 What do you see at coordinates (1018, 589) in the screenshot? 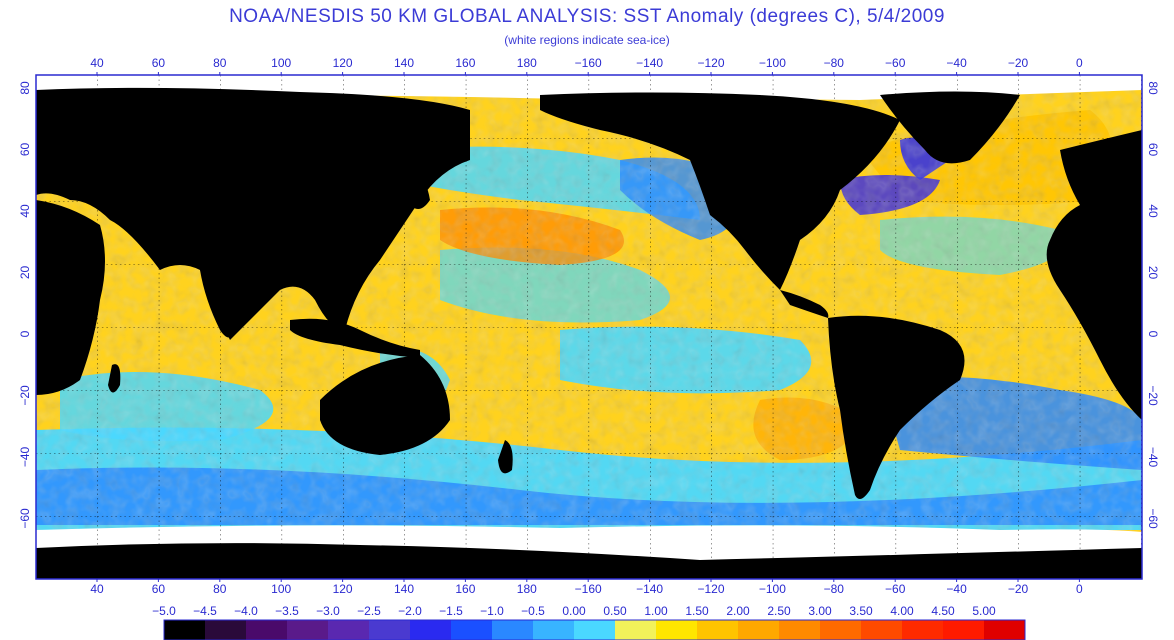
I see `lon-label-bottom: −20` at bounding box center [1018, 589].